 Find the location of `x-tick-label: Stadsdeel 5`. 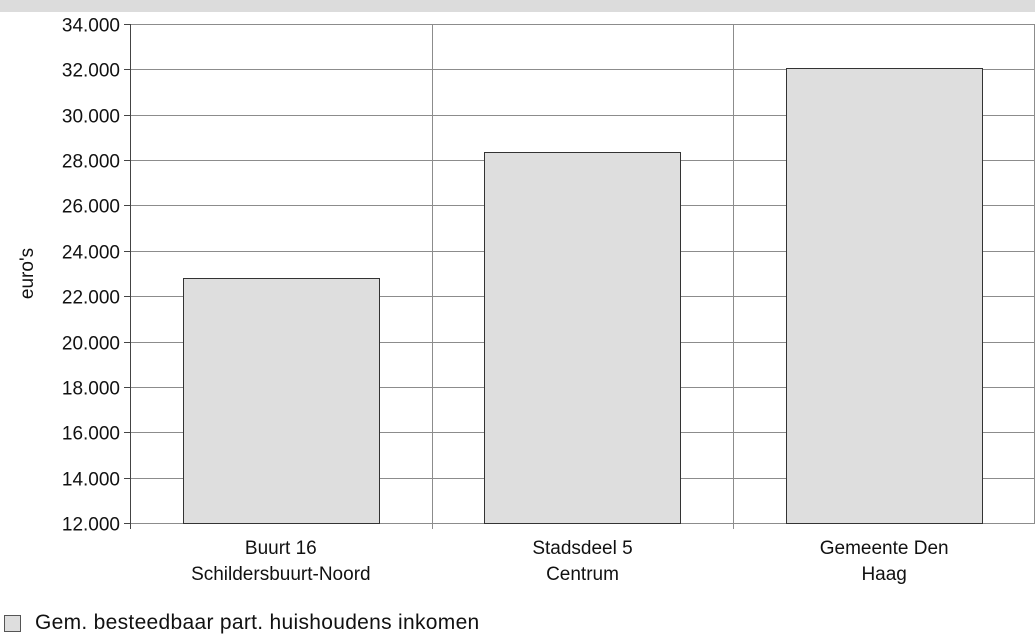

x-tick-label: Stadsdeel 5 is located at coordinates (582, 548).